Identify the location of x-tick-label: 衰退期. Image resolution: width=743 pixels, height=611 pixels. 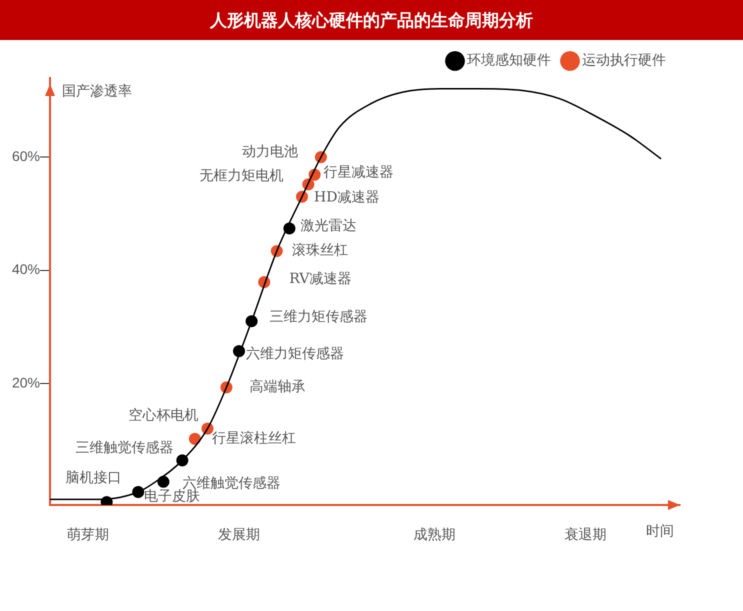
(585, 535).